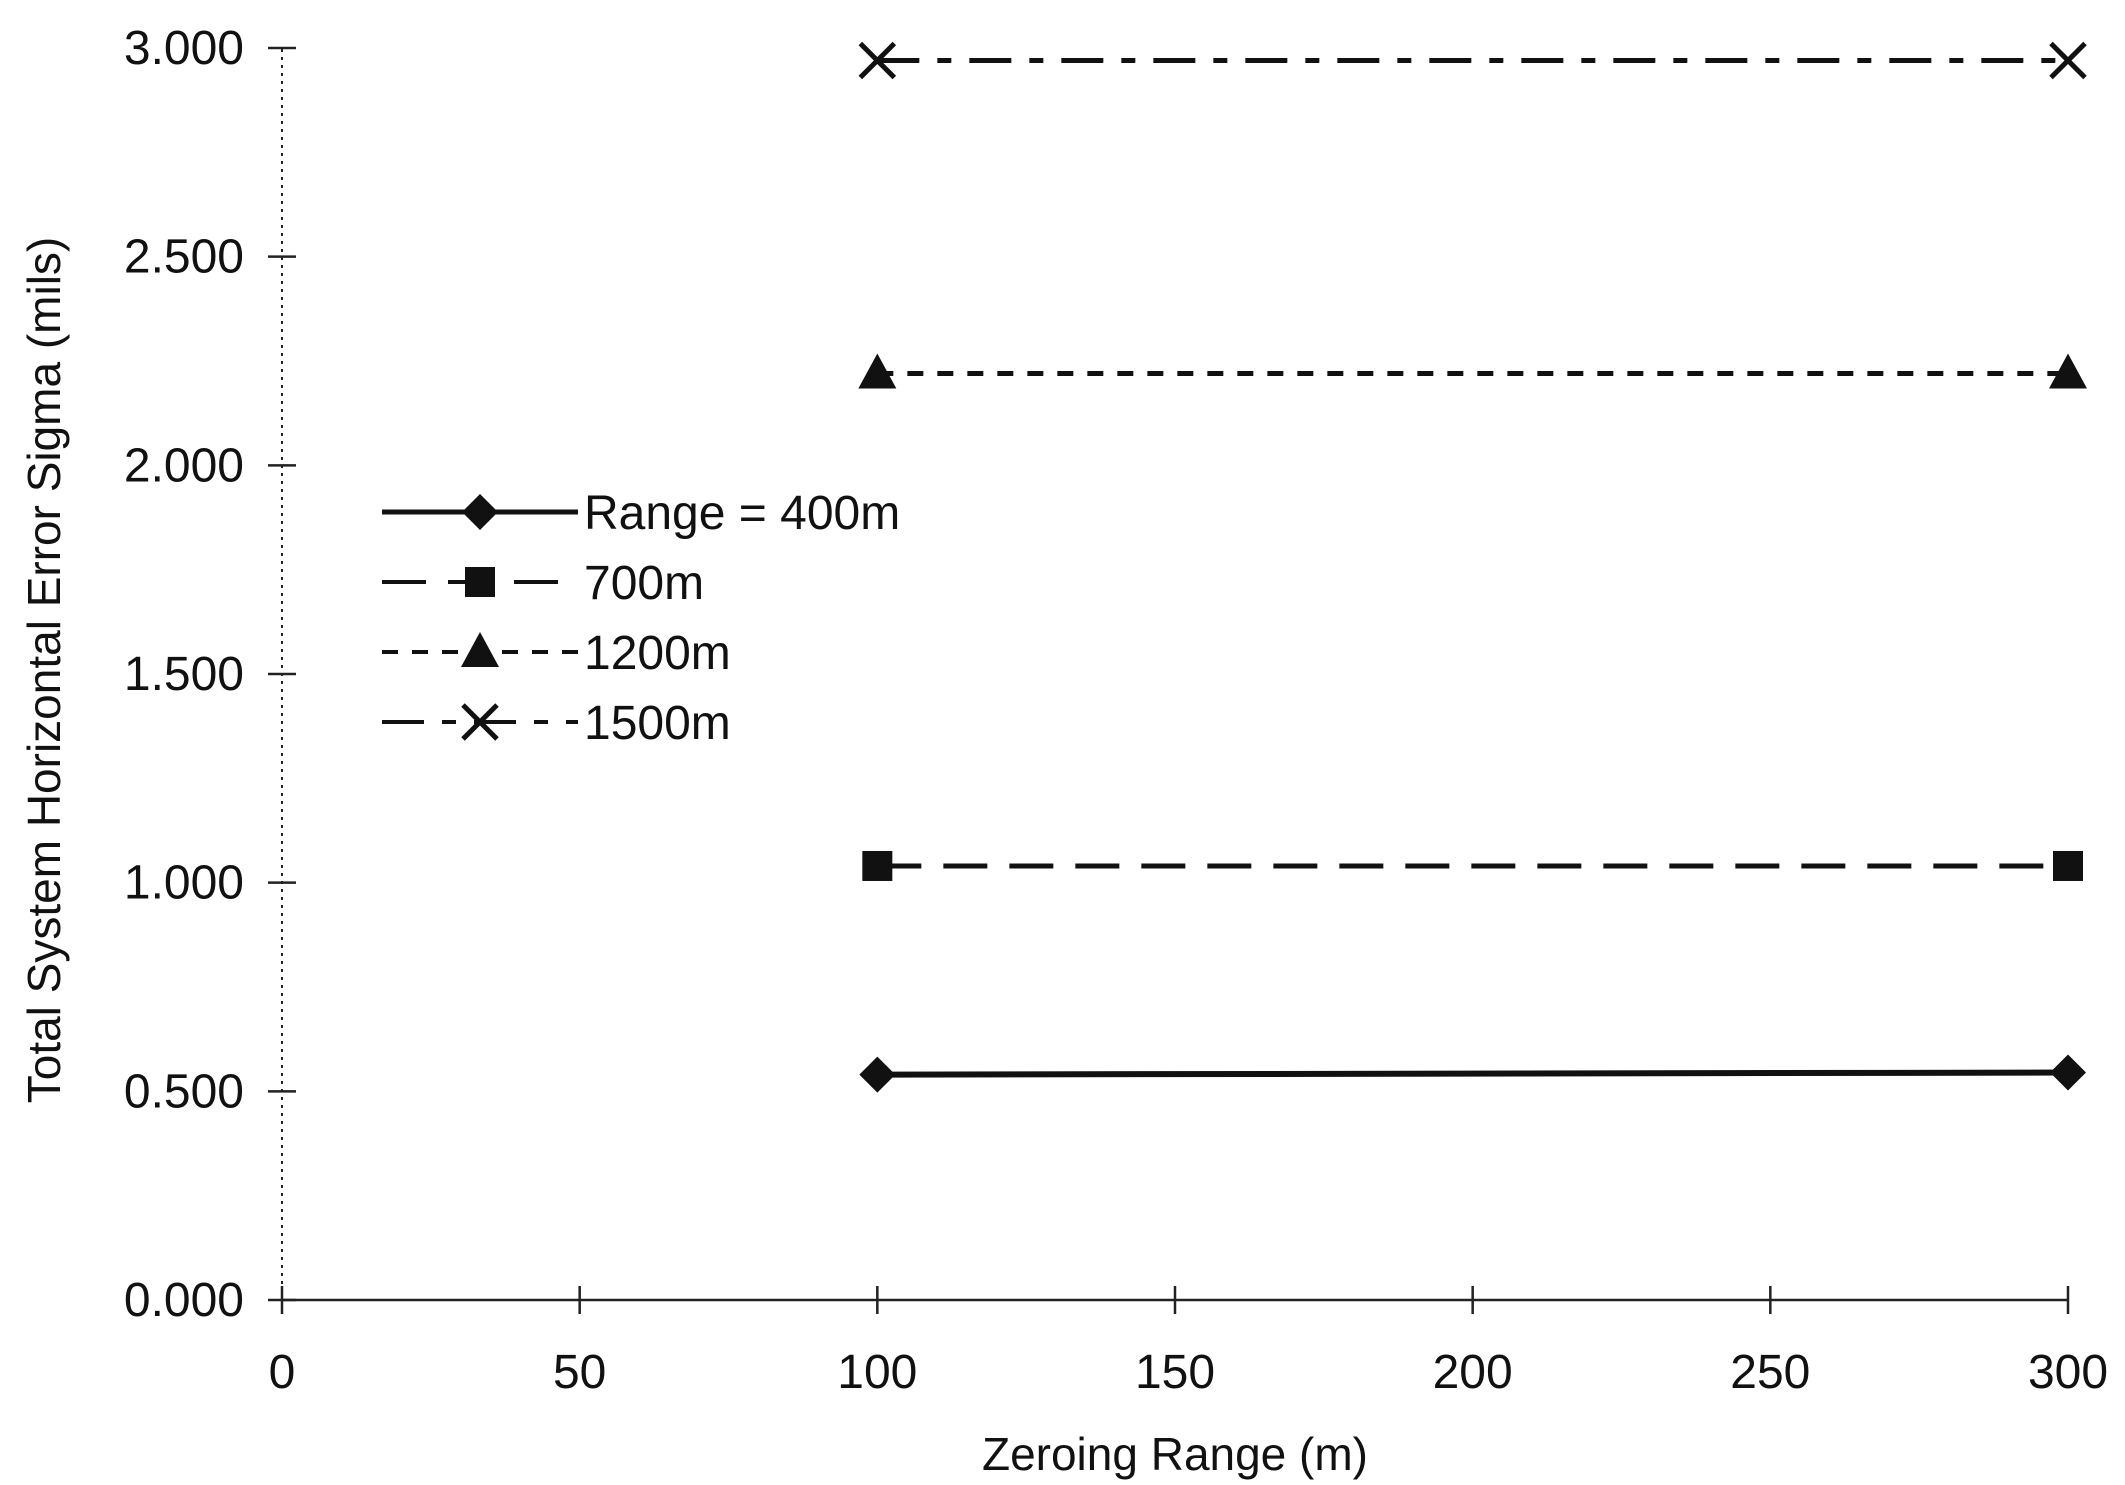  What do you see at coordinates (1770, 1372) in the screenshot?
I see `x-tick-label: 250` at bounding box center [1770, 1372].